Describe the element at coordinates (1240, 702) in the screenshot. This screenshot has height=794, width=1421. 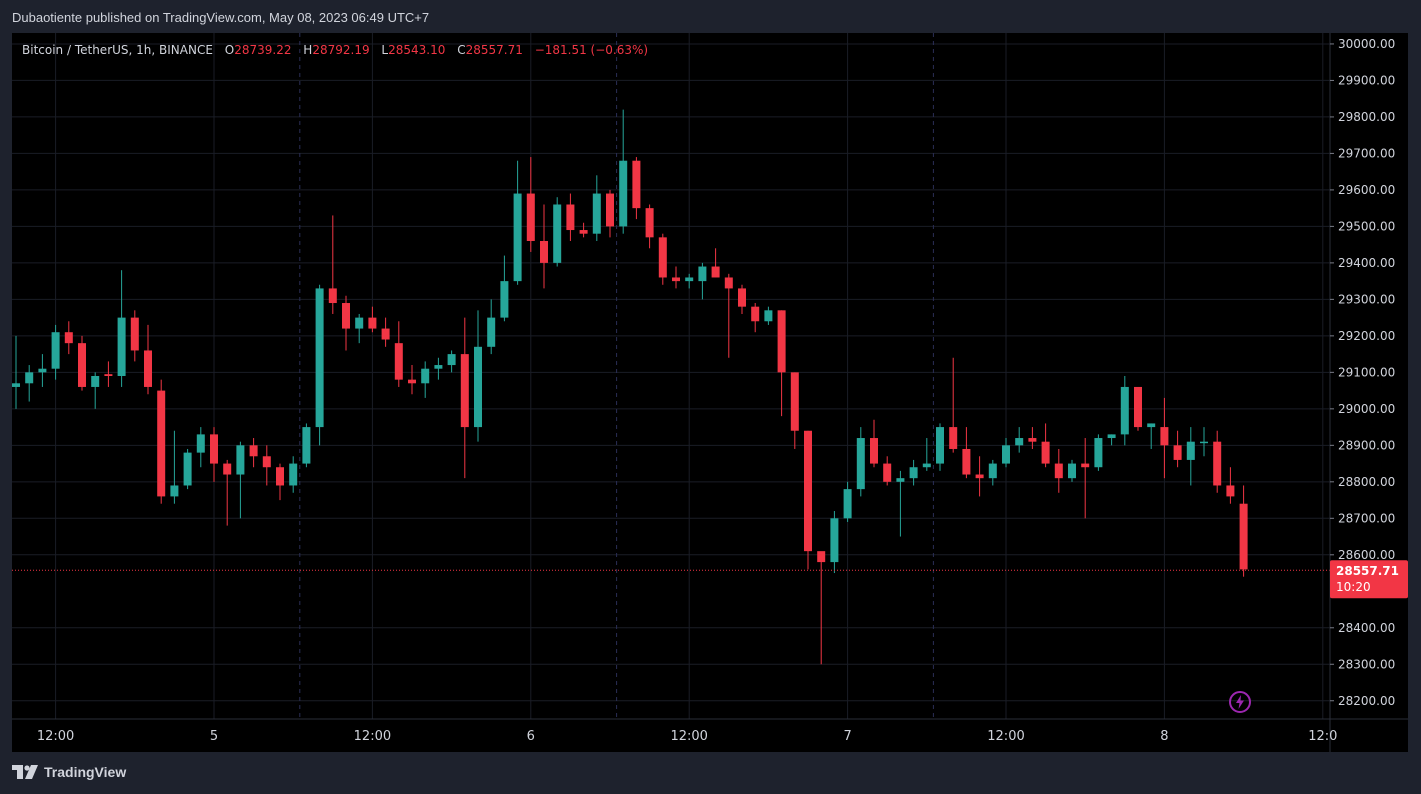
I see `lightning-icon` at that location.